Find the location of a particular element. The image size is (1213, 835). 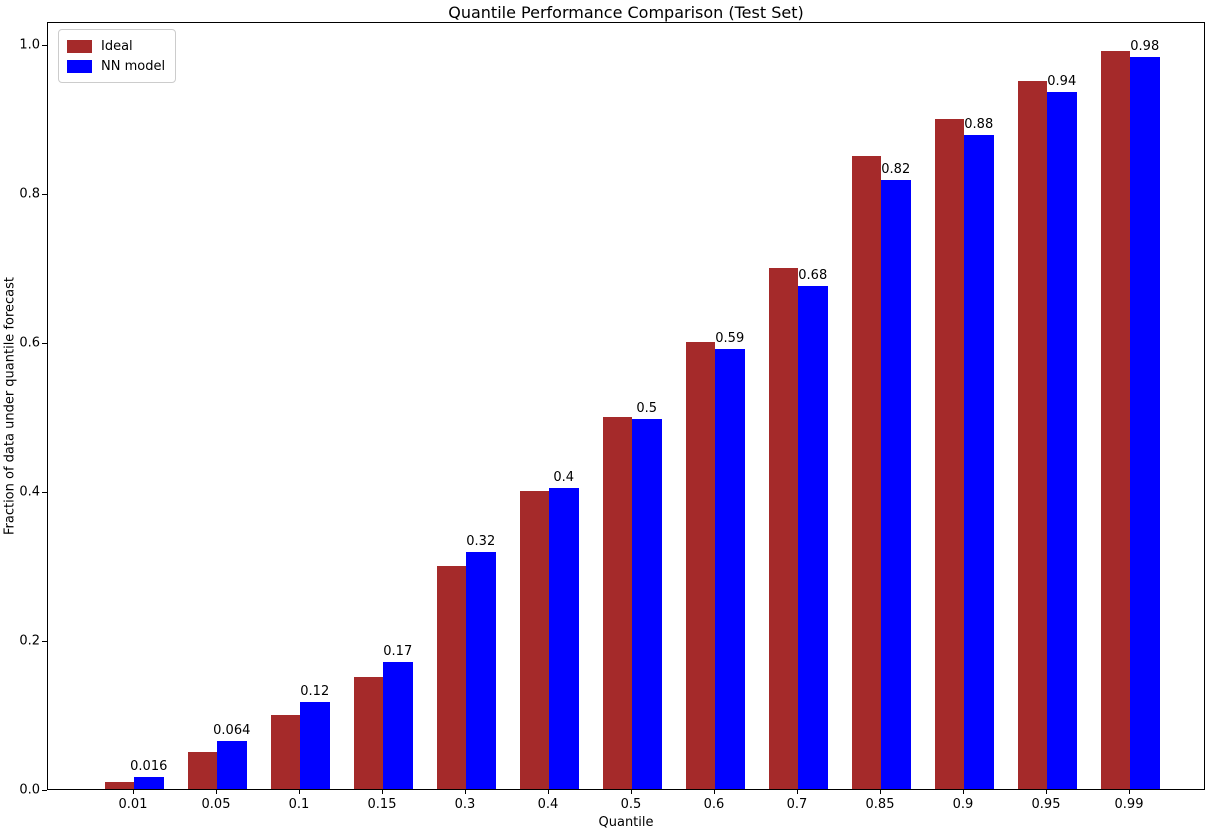

legend: Ideal NN model is located at coordinates (117, 56).